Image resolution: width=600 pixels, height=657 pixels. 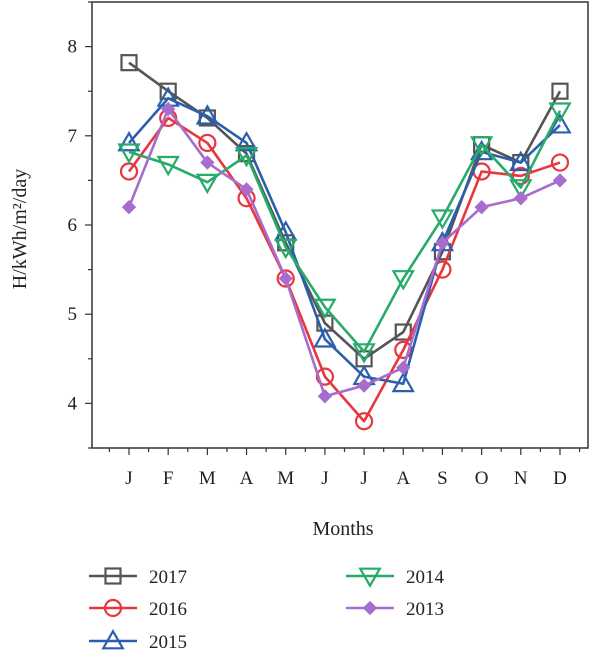 I want to click on x-tick-label: S, so click(x=442, y=478).